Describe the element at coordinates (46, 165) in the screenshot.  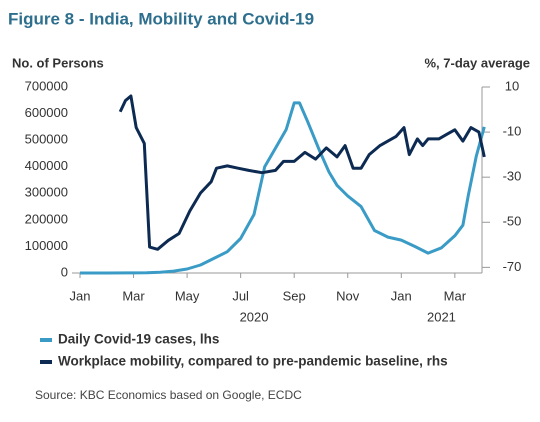
I see `y-tick-label: 400000` at that location.